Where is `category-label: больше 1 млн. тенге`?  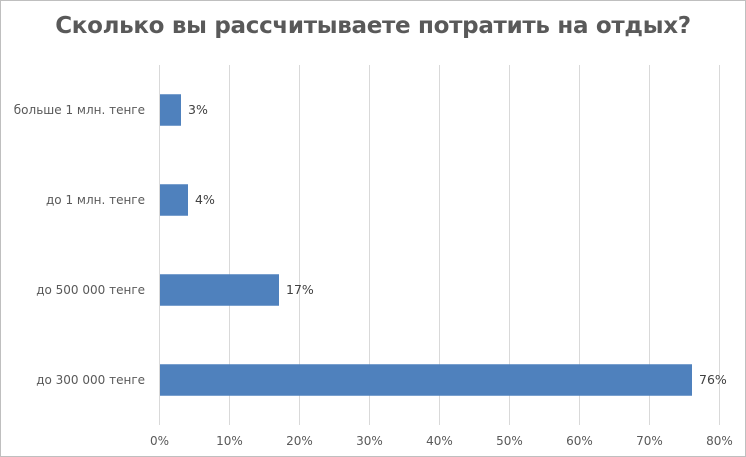
category-label: больше 1 млн. тенге is located at coordinates (79, 110).